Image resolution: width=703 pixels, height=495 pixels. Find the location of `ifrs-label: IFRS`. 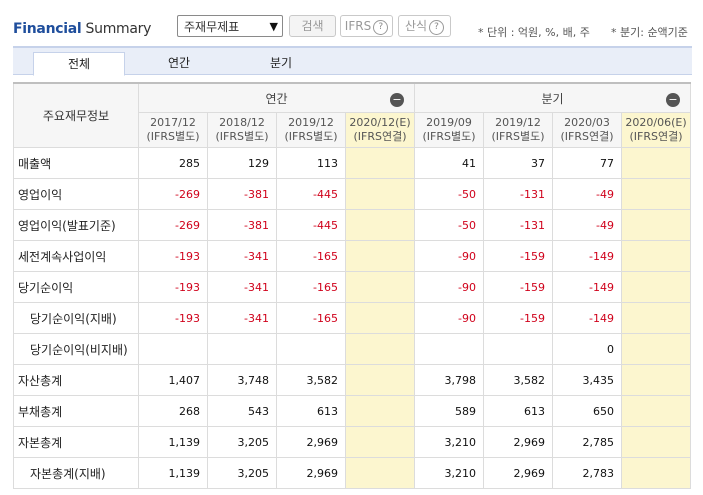

ifrs-label: IFRS is located at coordinates (358, 26).